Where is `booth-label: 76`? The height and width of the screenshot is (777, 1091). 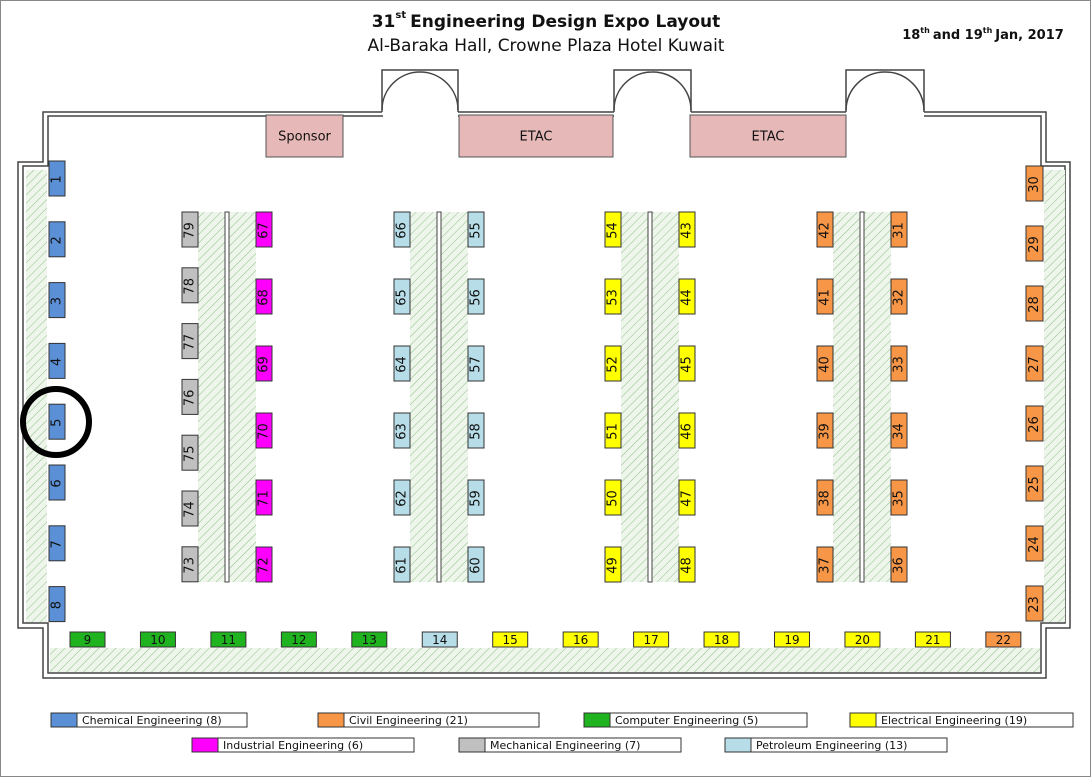 booth-label: 76 is located at coordinates (190, 398).